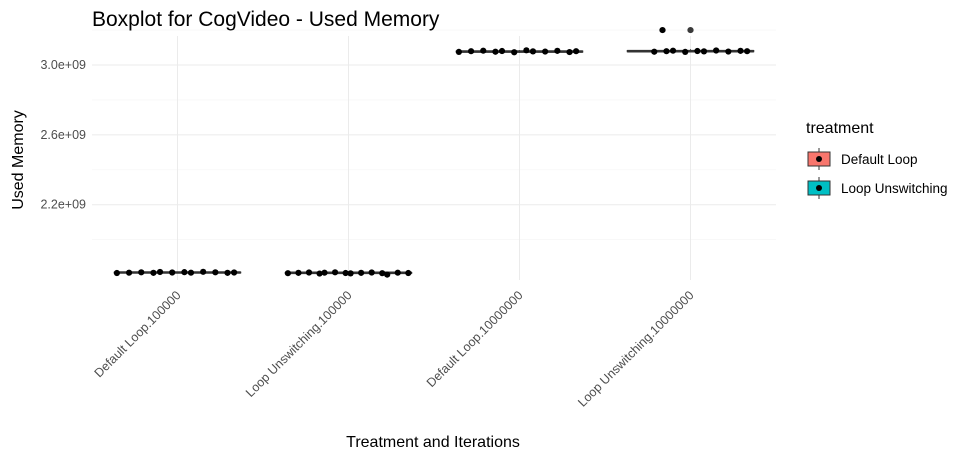 The width and height of the screenshot is (975, 460). What do you see at coordinates (894, 188) in the screenshot?
I see `legend-label: Loop Unswitching` at bounding box center [894, 188].